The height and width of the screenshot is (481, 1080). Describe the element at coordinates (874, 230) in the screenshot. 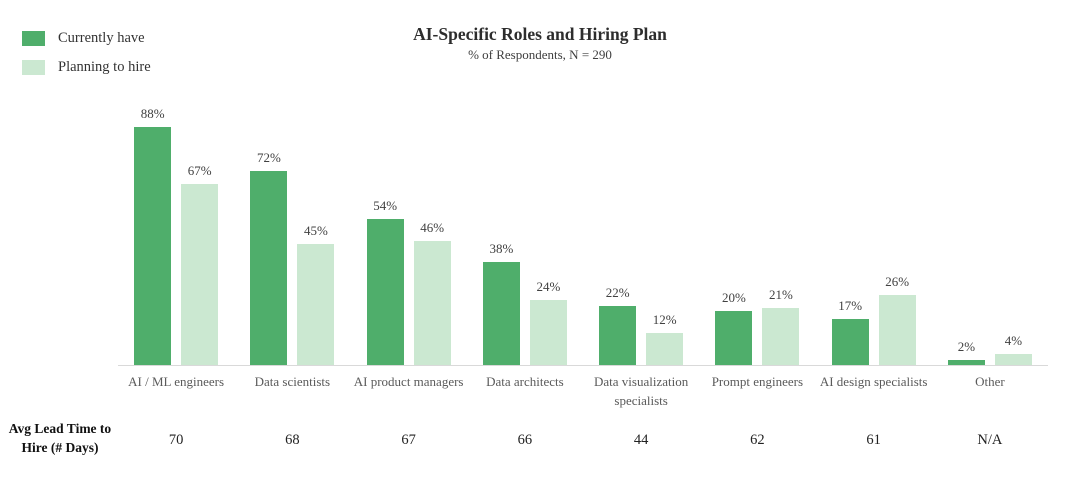

I see `bar-group: 17% 26%` at that location.